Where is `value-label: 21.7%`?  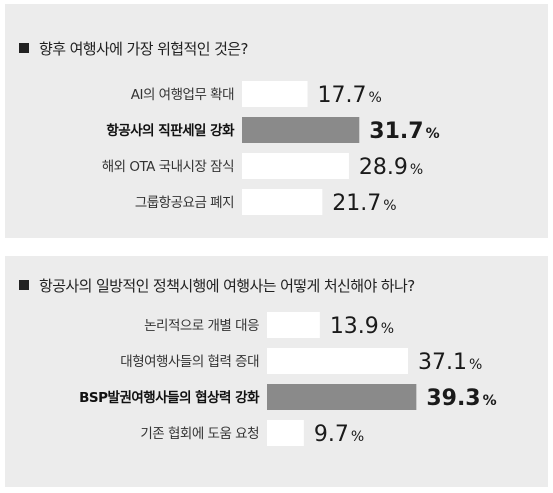
value-label: 21.7% is located at coordinates (364, 203).